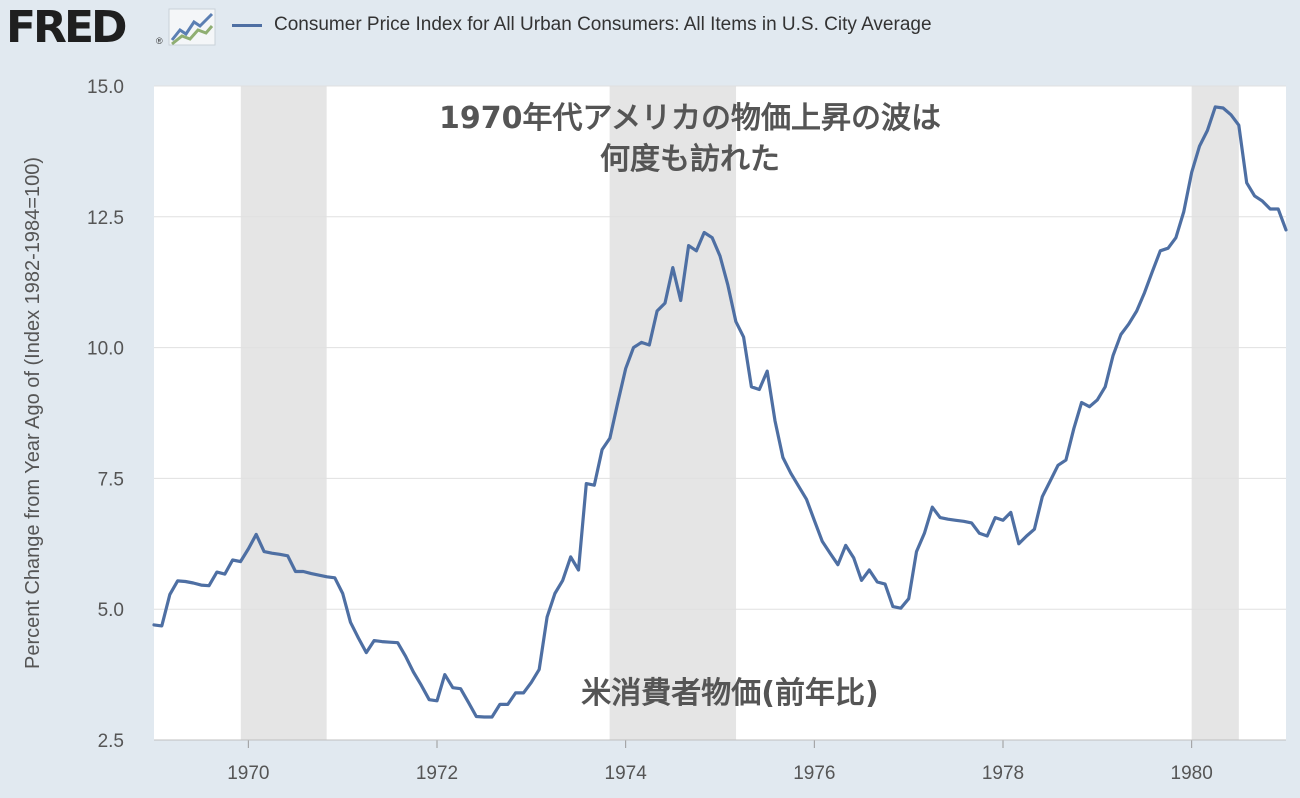  What do you see at coordinates (111, 741) in the screenshot?
I see `y-tick-label: 2.5` at bounding box center [111, 741].